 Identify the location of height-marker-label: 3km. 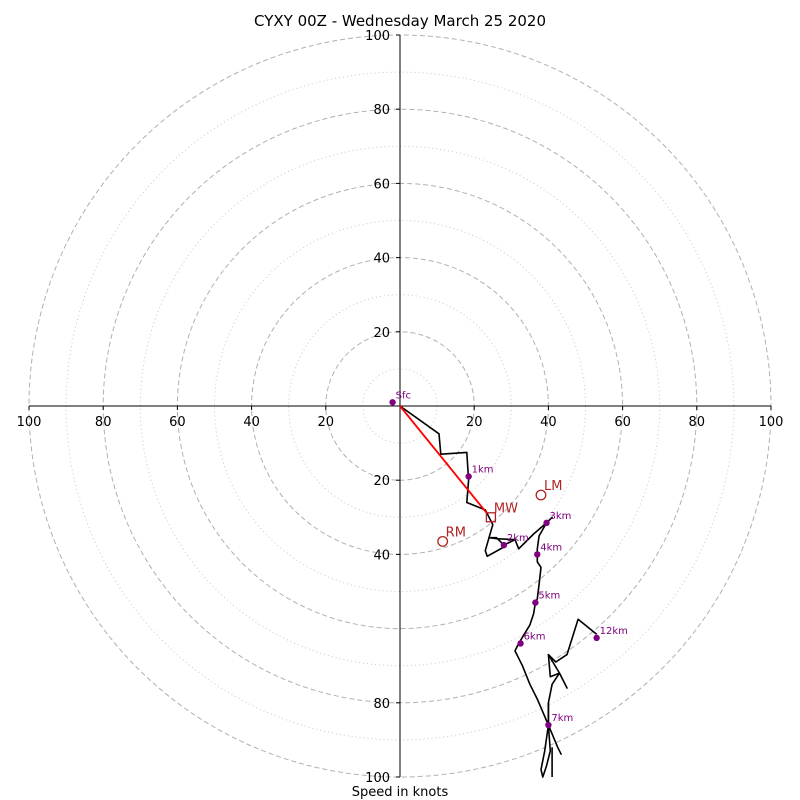
(561, 516).